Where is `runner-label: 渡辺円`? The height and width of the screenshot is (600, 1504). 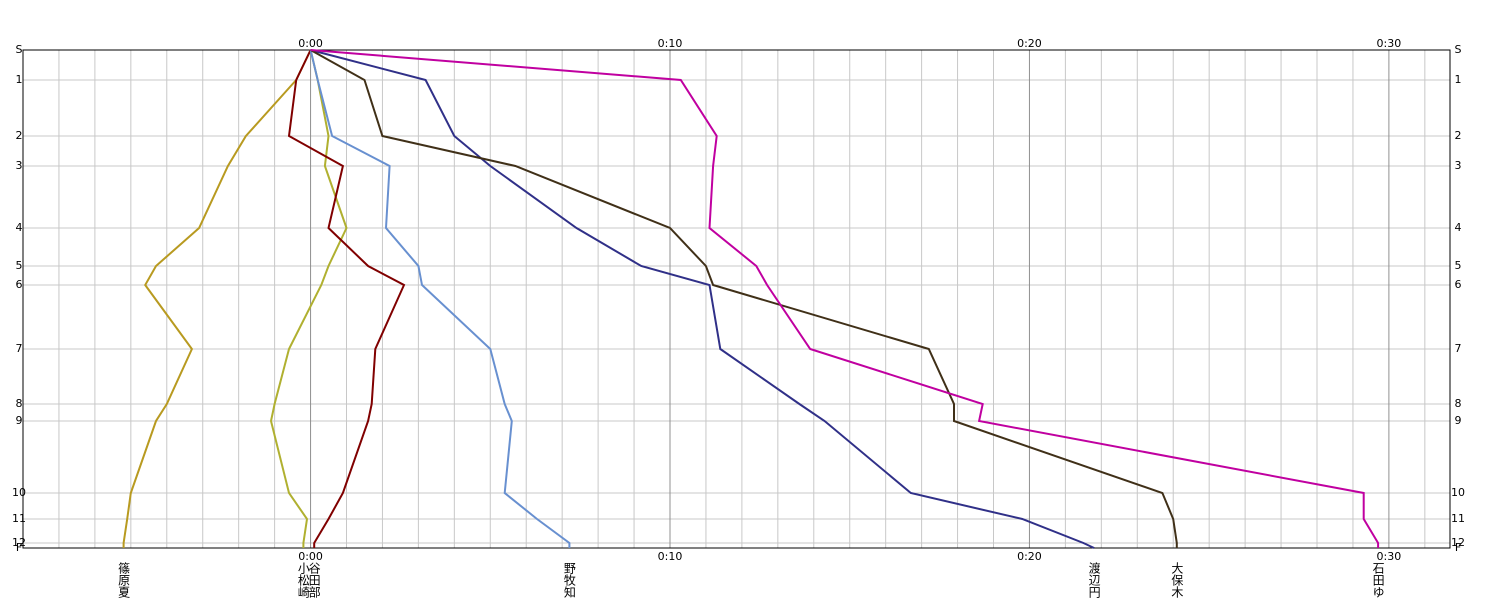
runner-label: 渡辺円 is located at coordinates (1094, 579).